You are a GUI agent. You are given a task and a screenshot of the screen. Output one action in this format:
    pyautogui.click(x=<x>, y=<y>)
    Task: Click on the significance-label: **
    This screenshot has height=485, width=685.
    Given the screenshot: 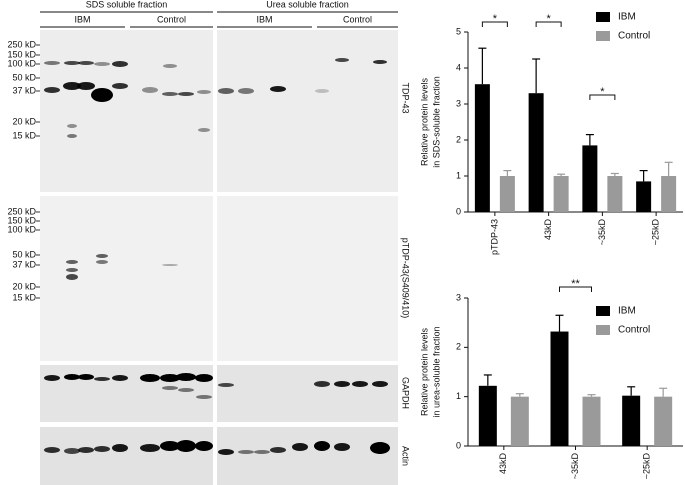 What is the action you would take?
    pyautogui.click(x=575, y=284)
    